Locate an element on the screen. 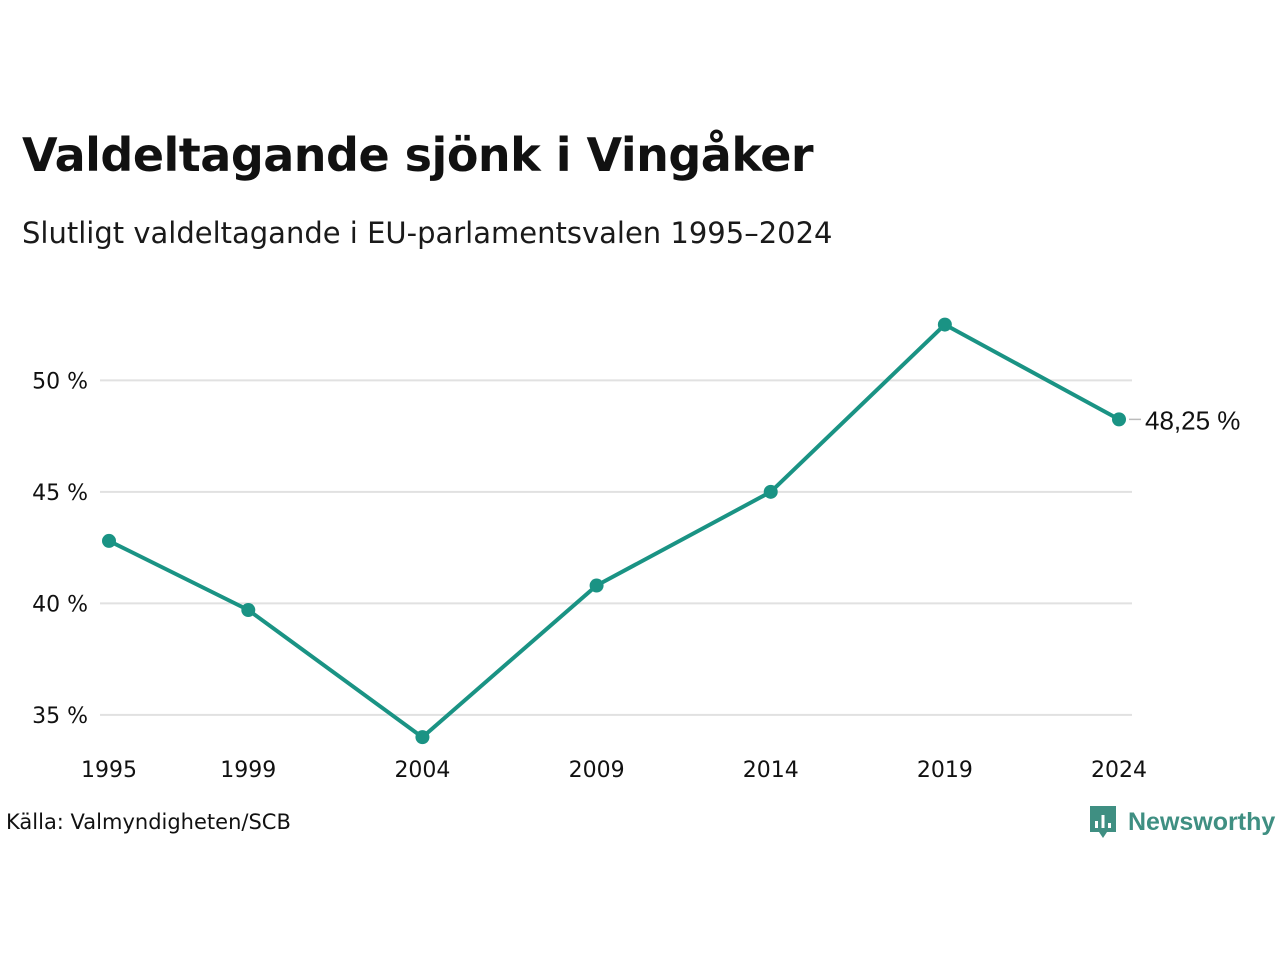 The image size is (1280, 960). x-tick-label: 2004 is located at coordinates (422, 770).